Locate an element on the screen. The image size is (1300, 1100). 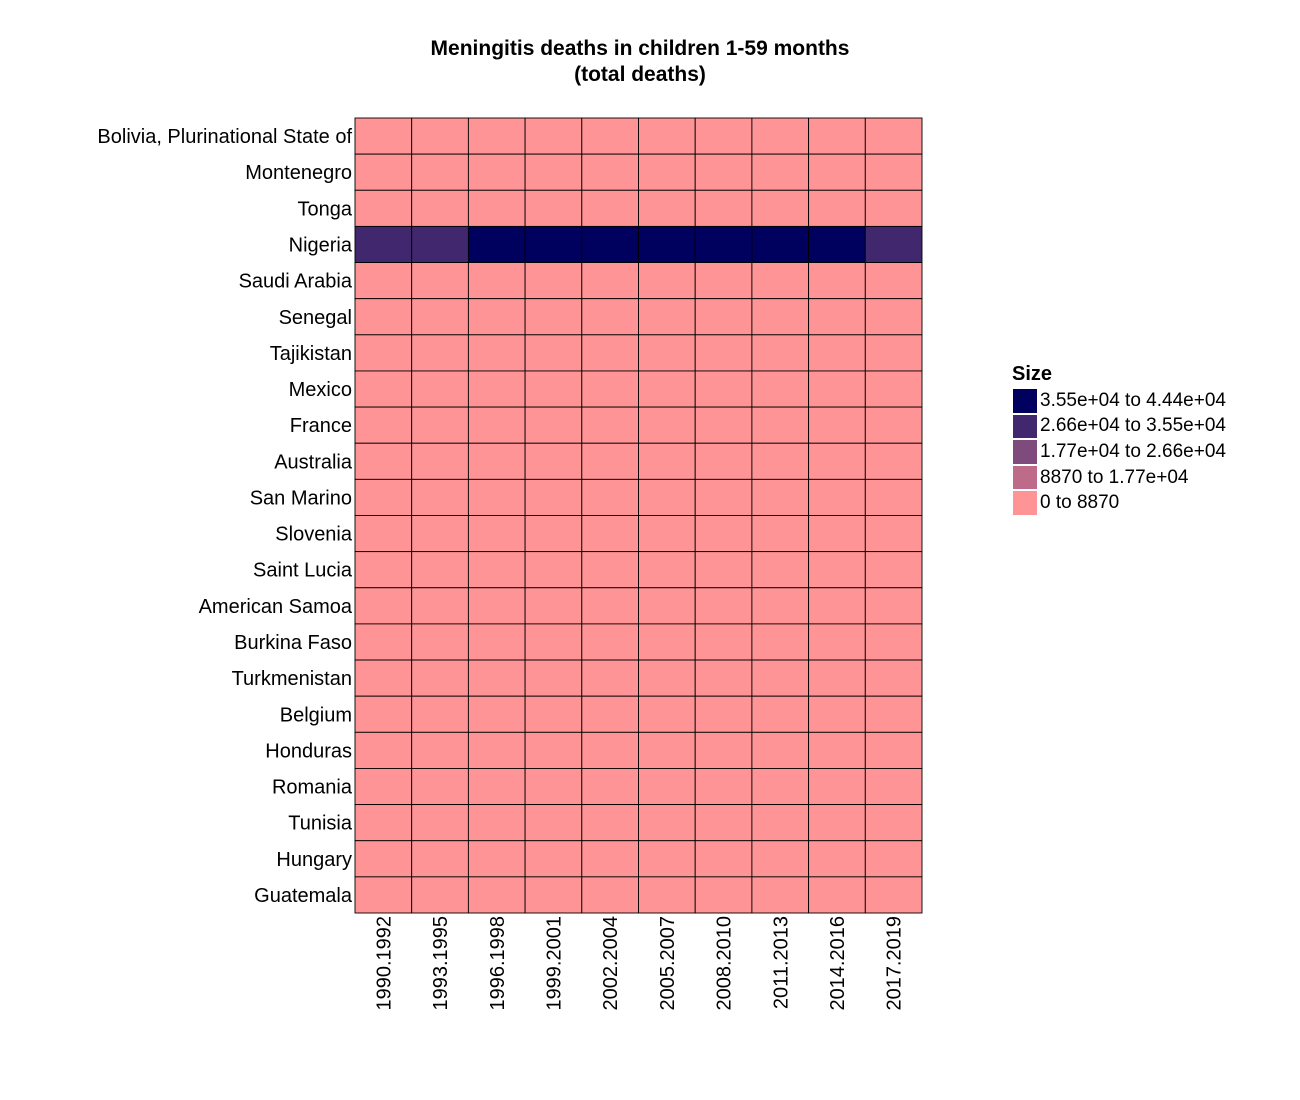
x-tick-label: 2014.2016 is located at coordinates (838, 963).